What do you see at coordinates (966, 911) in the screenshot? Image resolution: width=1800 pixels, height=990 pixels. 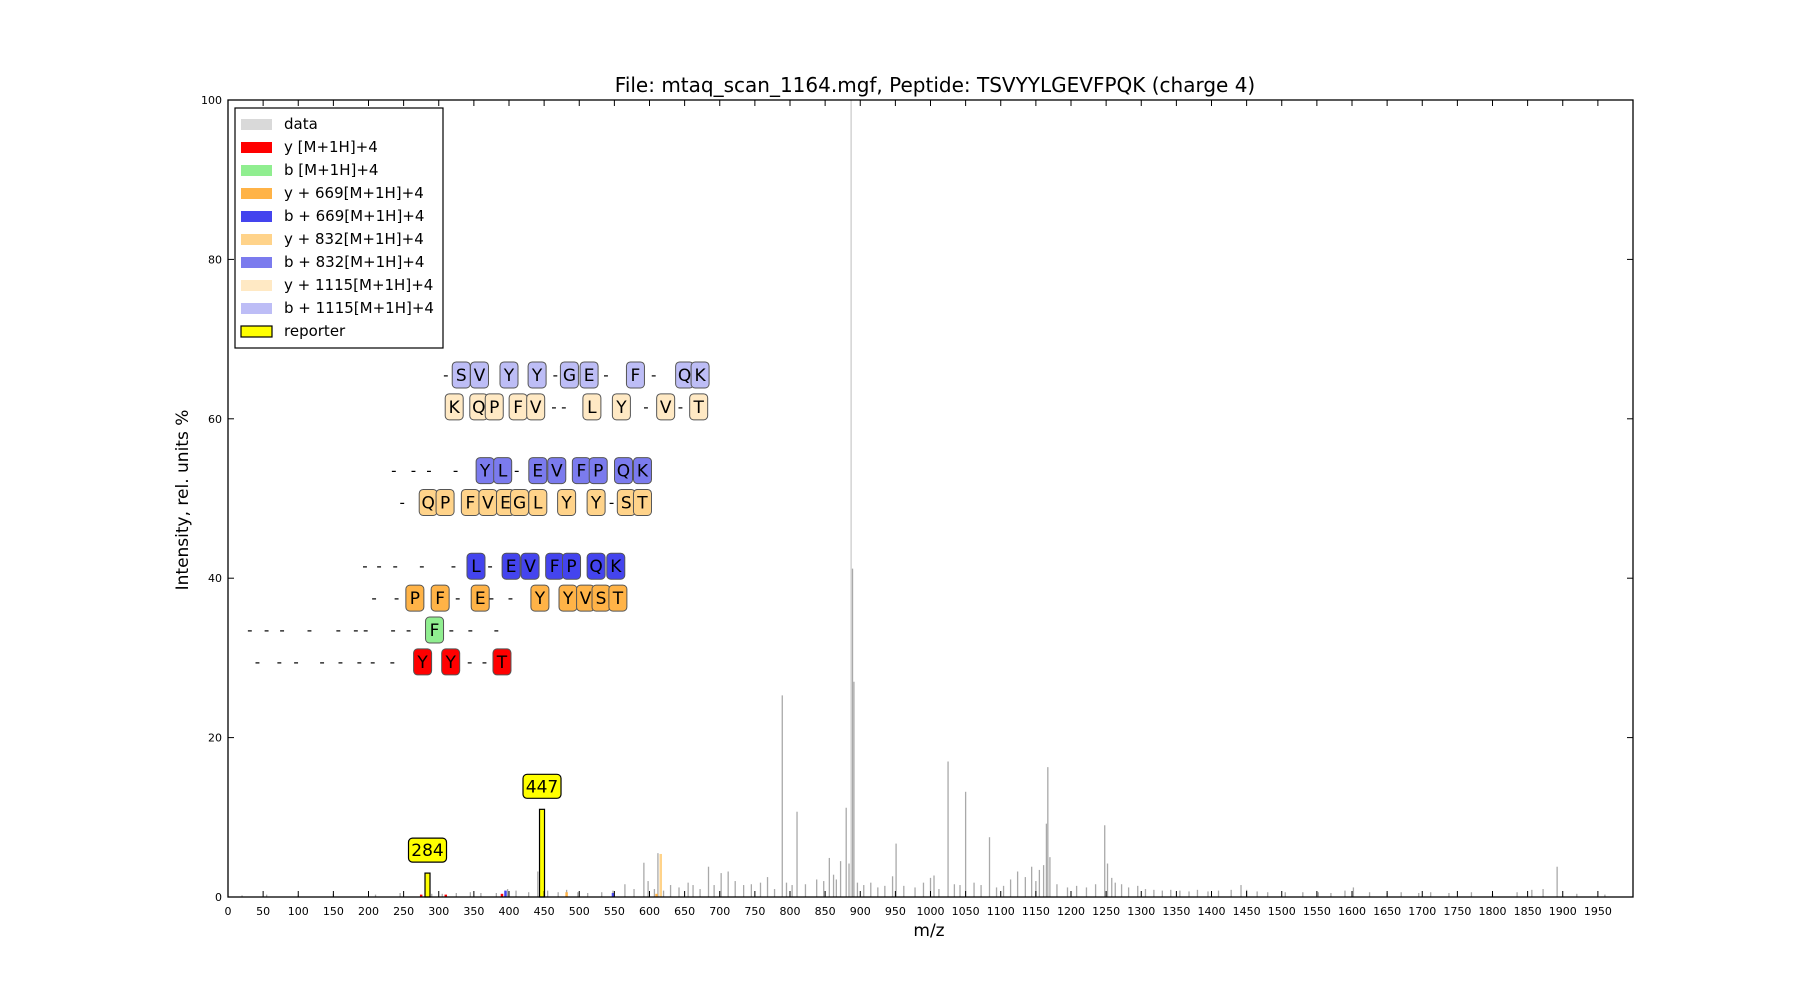 I see `x-tick-label: 1050` at bounding box center [966, 911].